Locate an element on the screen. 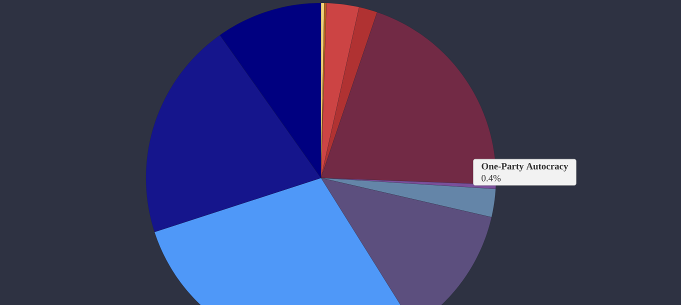 The height and width of the screenshot is (305, 681). data-label: 0.4% is located at coordinates (491, 178).